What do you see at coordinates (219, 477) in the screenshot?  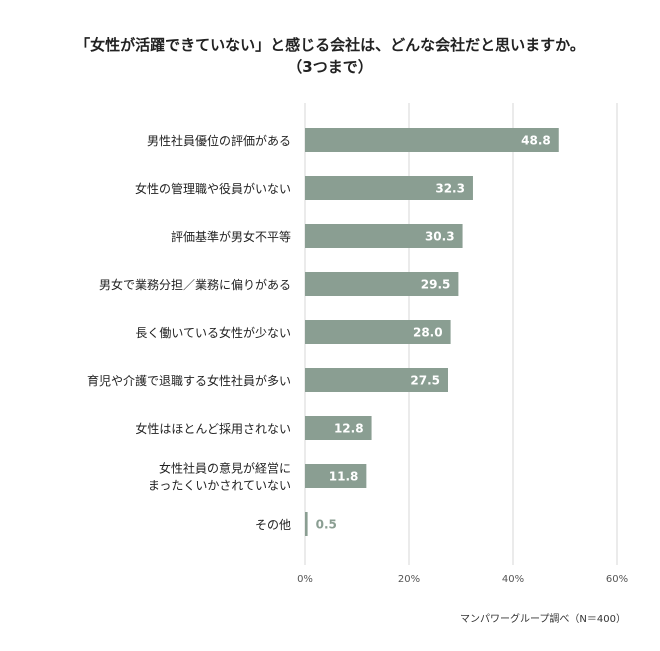 I see `category-label: 女性社員の意見が経営にまったくいかされていない` at bounding box center [219, 477].